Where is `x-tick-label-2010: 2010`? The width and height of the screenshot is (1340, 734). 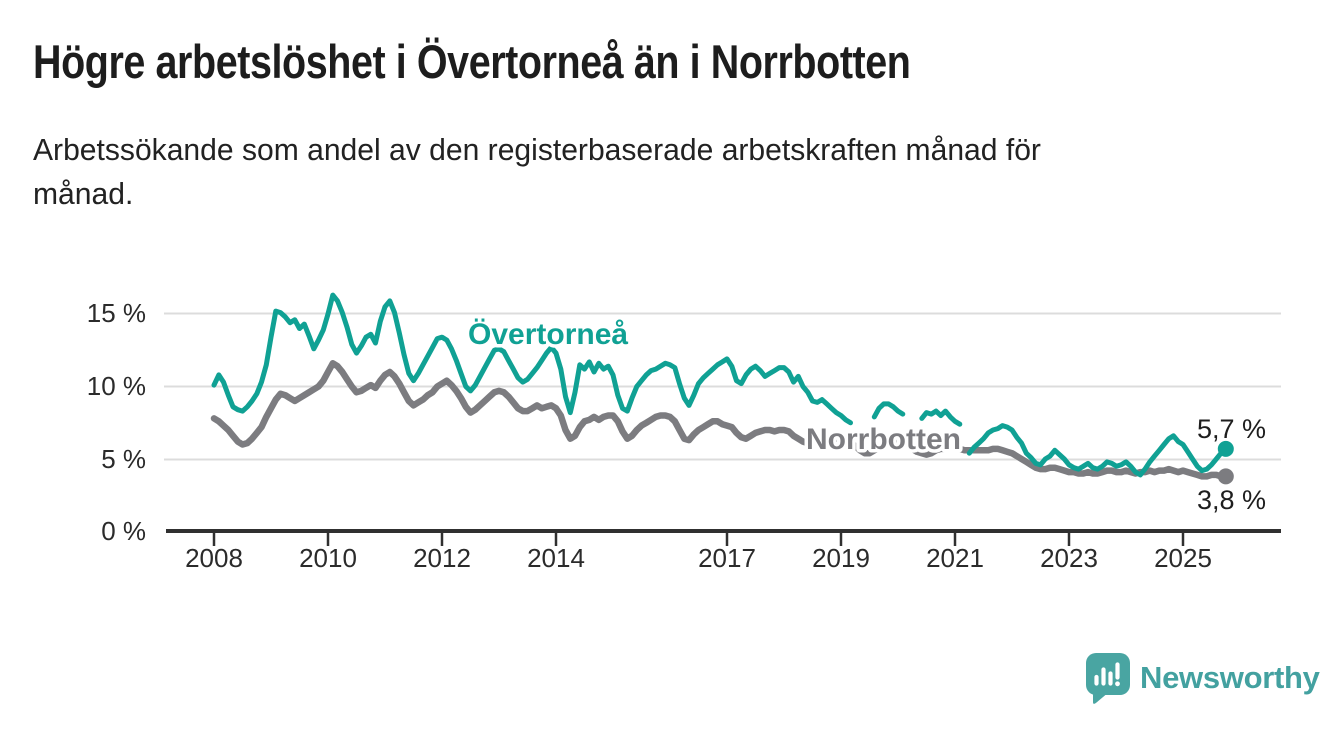 x-tick-label-2010: 2010 is located at coordinates (328, 558).